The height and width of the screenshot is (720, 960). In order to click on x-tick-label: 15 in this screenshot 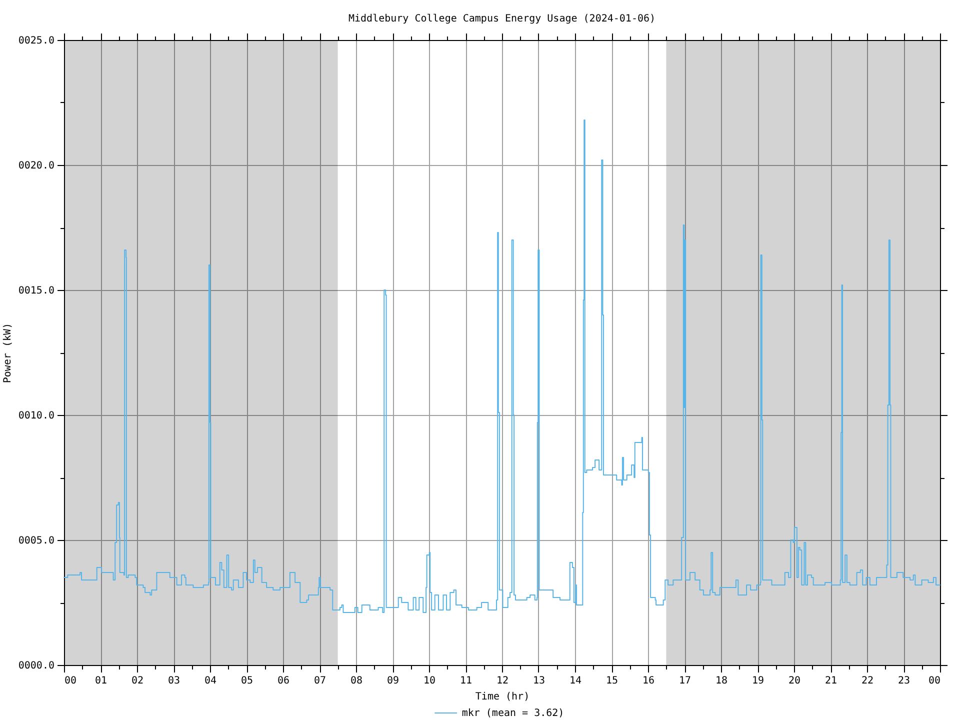, I will do `click(612, 681)`.